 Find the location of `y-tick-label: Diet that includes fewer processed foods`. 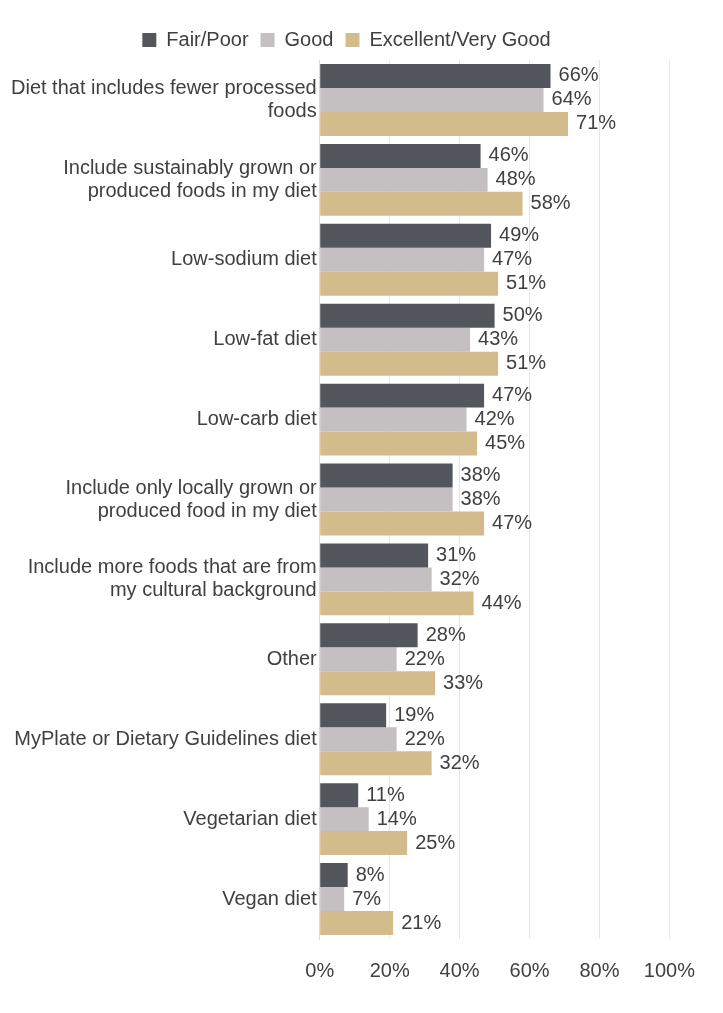

y-tick-label: Diet that includes fewer processed foods is located at coordinates (163, 98).